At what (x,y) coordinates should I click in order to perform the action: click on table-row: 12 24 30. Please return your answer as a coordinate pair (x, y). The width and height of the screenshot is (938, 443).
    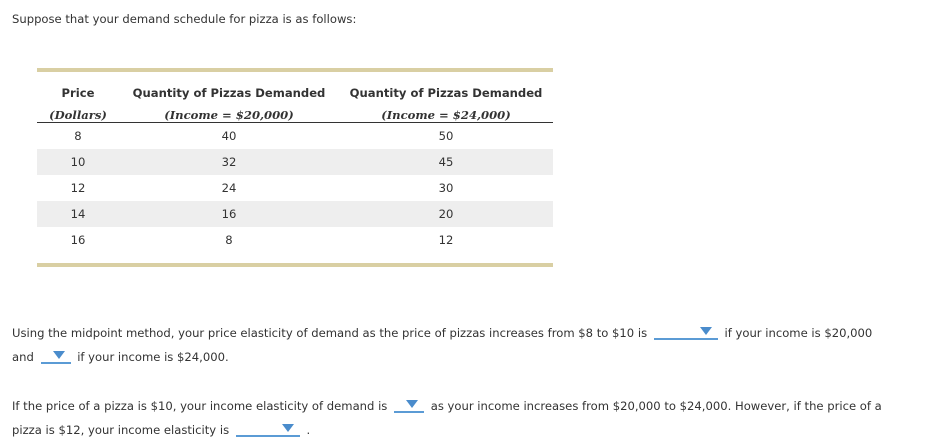
    Looking at the image, I should click on (295, 188).